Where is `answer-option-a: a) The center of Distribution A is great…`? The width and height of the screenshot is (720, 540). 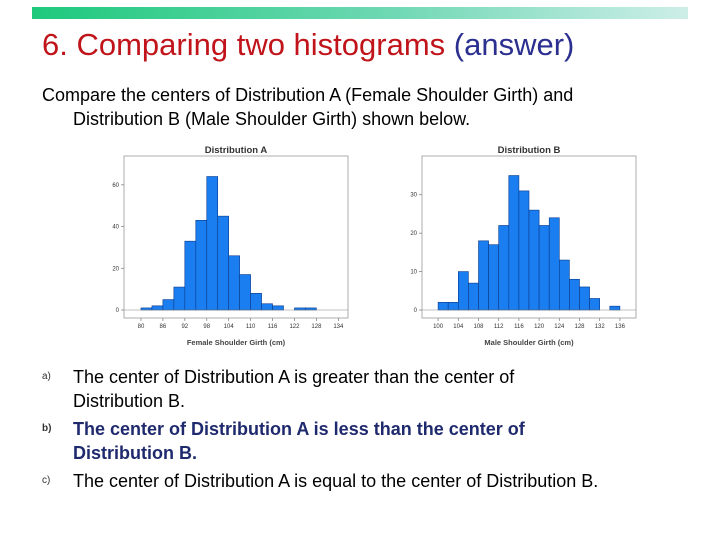 answer-option-a: a) The center of Distribution A is great… is located at coordinates (372, 389).